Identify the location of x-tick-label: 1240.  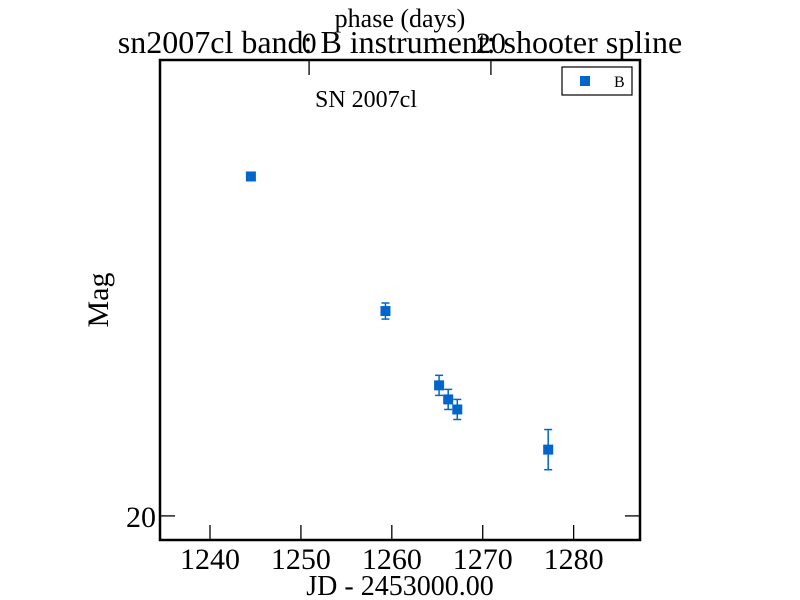
(210, 559).